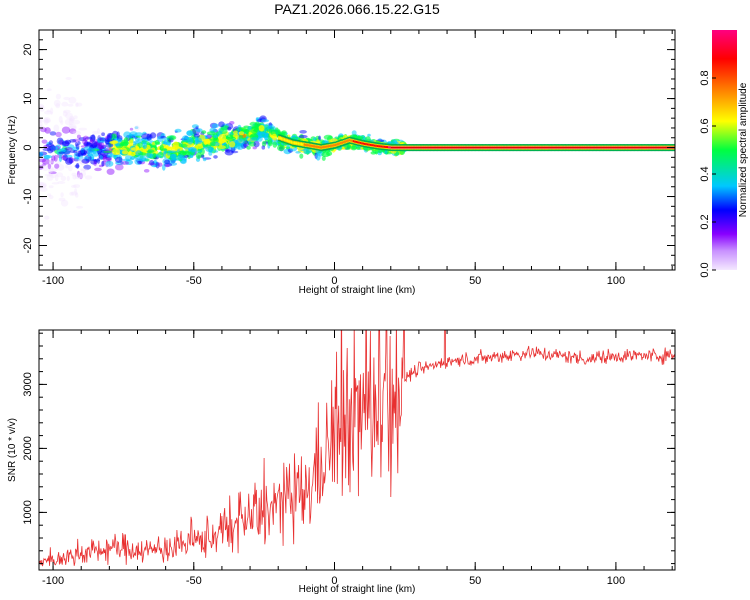  What do you see at coordinates (707, 174) in the screenshot?
I see `colorbar-ticks: 0.0 0.2 0.4 0.6 0.8` at bounding box center [707, 174].